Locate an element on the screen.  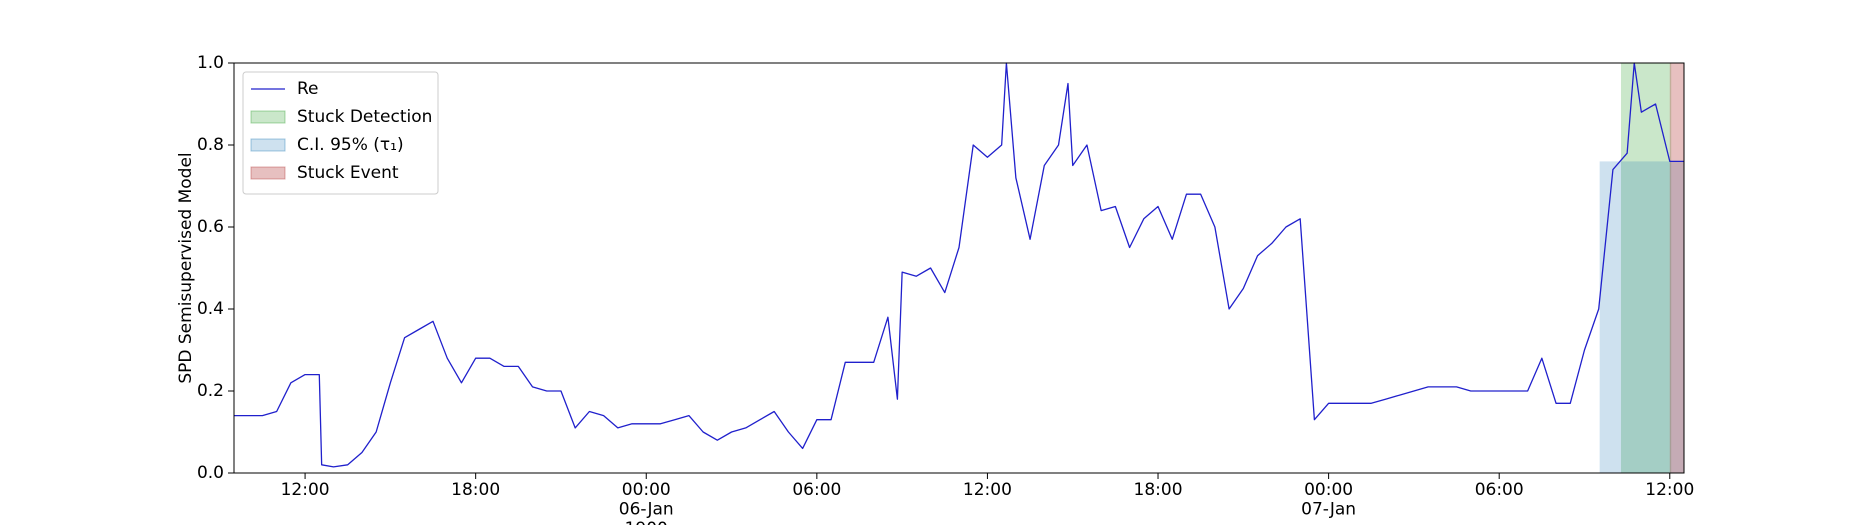
legend-label: Stuck Detection is located at coordinates (364, 117).